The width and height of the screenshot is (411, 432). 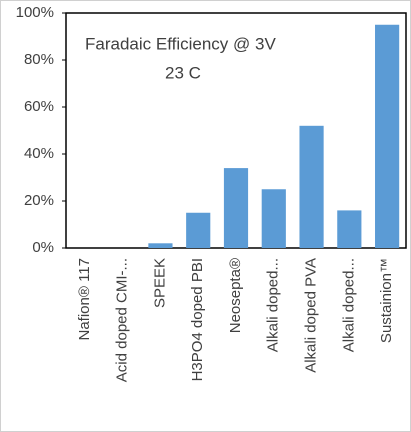 I want to click on chart-subtitle: 23 C, so click(x=183, y=72).